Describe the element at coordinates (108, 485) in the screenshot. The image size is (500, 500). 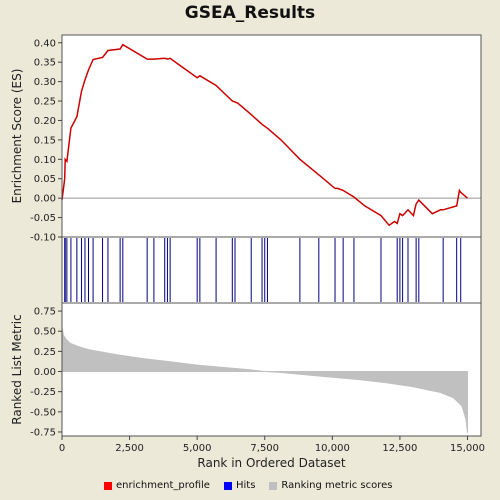
I see `legend-swatch-profile` at that location.